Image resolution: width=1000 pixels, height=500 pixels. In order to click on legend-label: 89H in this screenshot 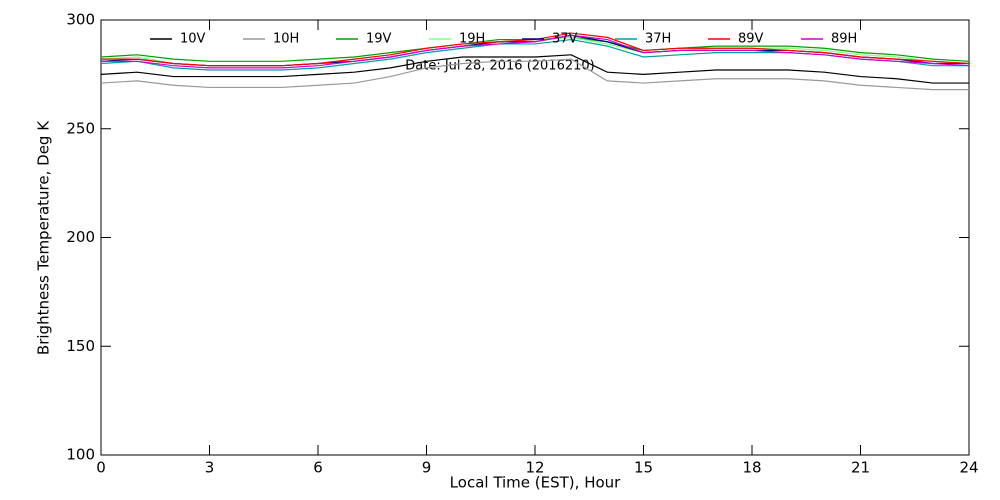, I will do `click(844, 39)`.